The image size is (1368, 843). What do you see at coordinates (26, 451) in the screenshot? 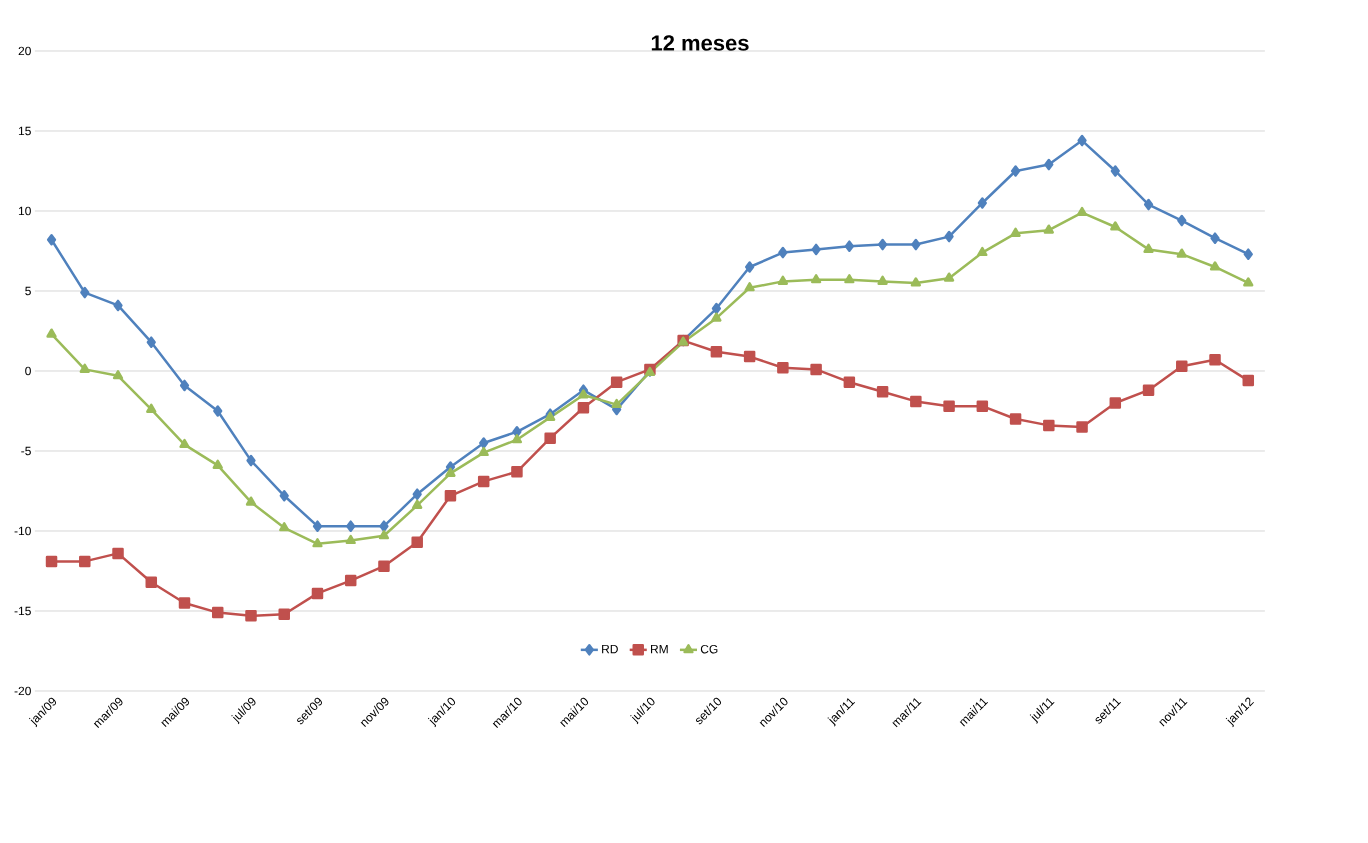
I see `y-tick-label: -5` at bounding box center [26, 451].